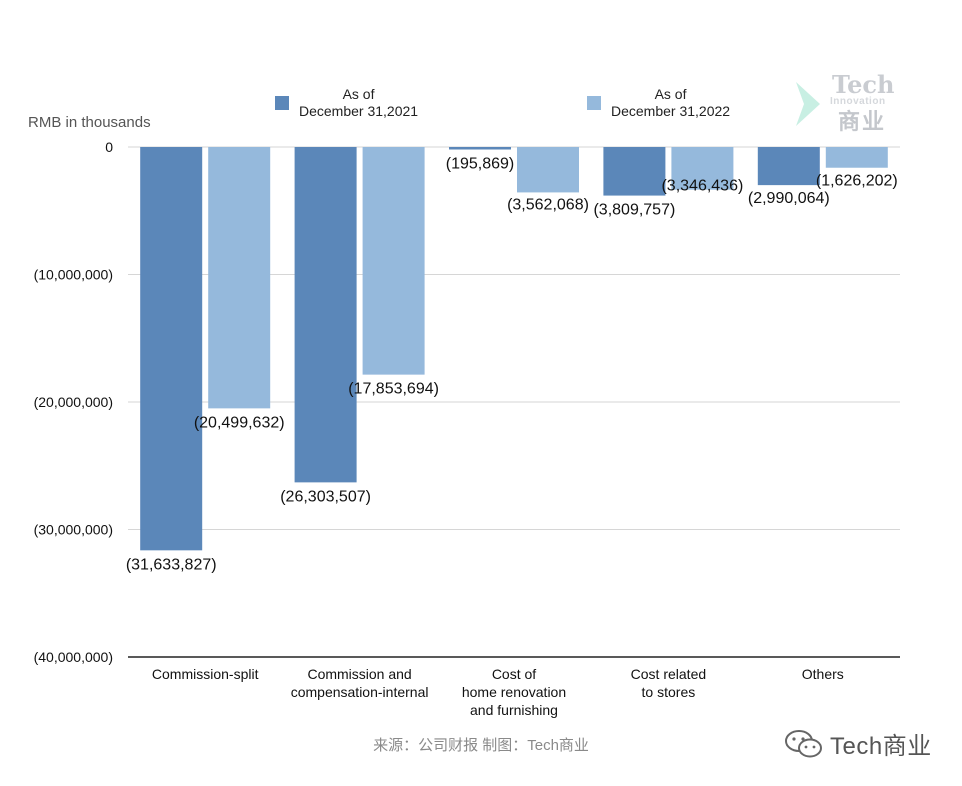 Image resolution: width=962 pixels, height=786 pixels. Describe the element at coordinates (808, 104) in the screenshot. I see `arrow-icon` at that location.